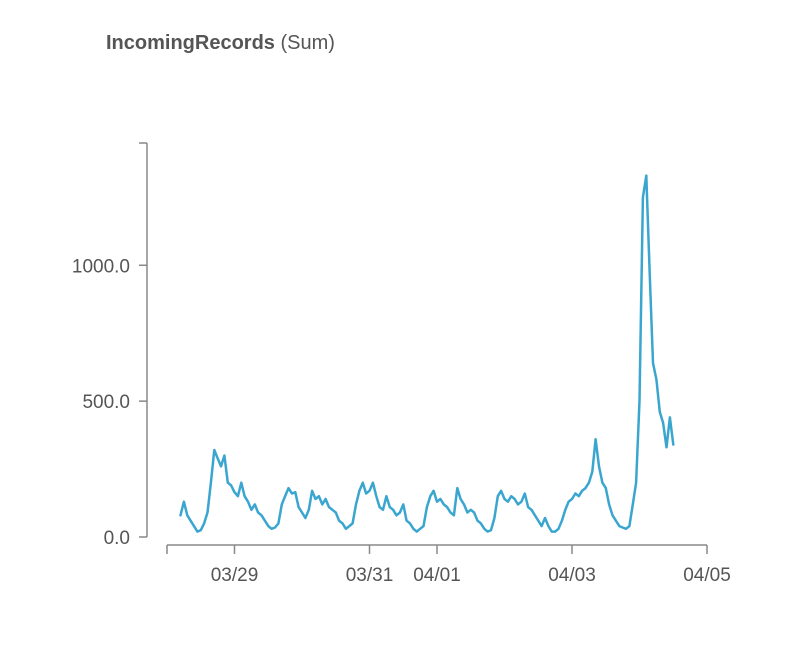 This screenshot has height=648, width=794. What do you see at coordinates (370, 575) in the screenshot?
I see `x-tick-label: 03/31` at bounding box center [370, 575].